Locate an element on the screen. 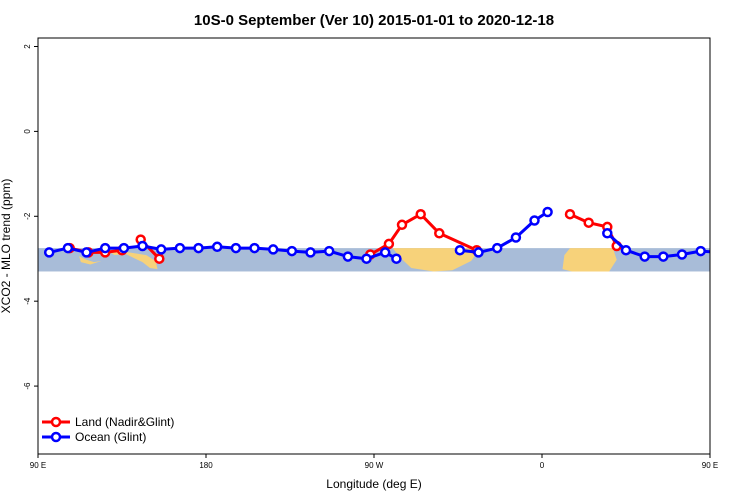 The width and height of the screenshot is (750, 500). legend: Land (Nadir&Glint) Ocean (Glint) is located at coordinates (108, 429).